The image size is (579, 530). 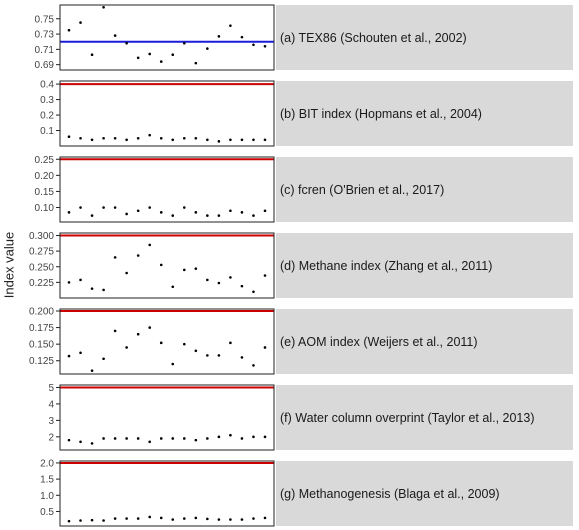 I want to click on y-tick-label: 2.0, so click(x=47, y=463).